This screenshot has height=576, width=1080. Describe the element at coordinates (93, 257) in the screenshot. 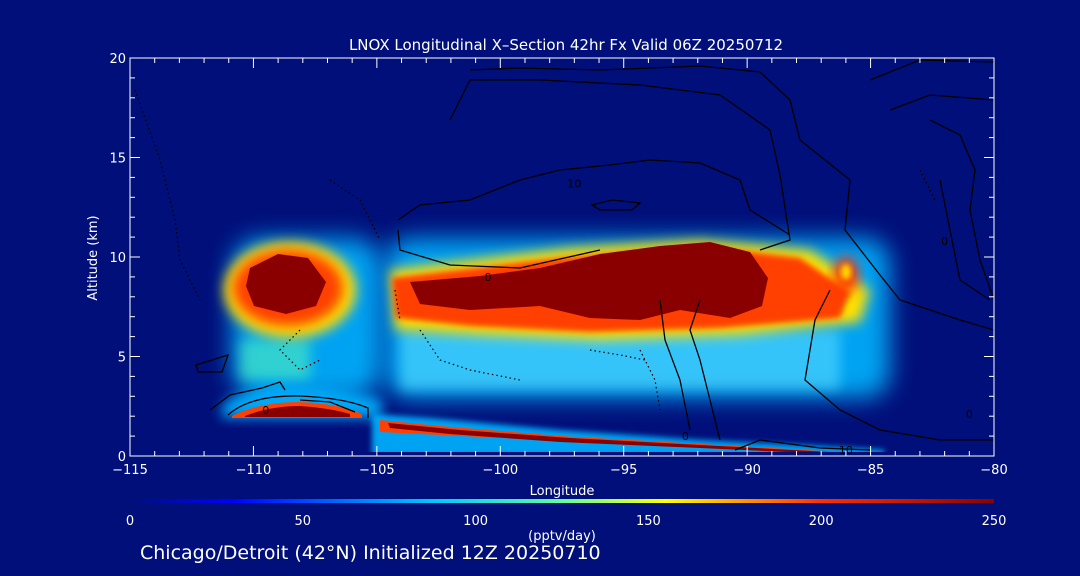

I see `y-axis-label: Altitude (km)` at that location.